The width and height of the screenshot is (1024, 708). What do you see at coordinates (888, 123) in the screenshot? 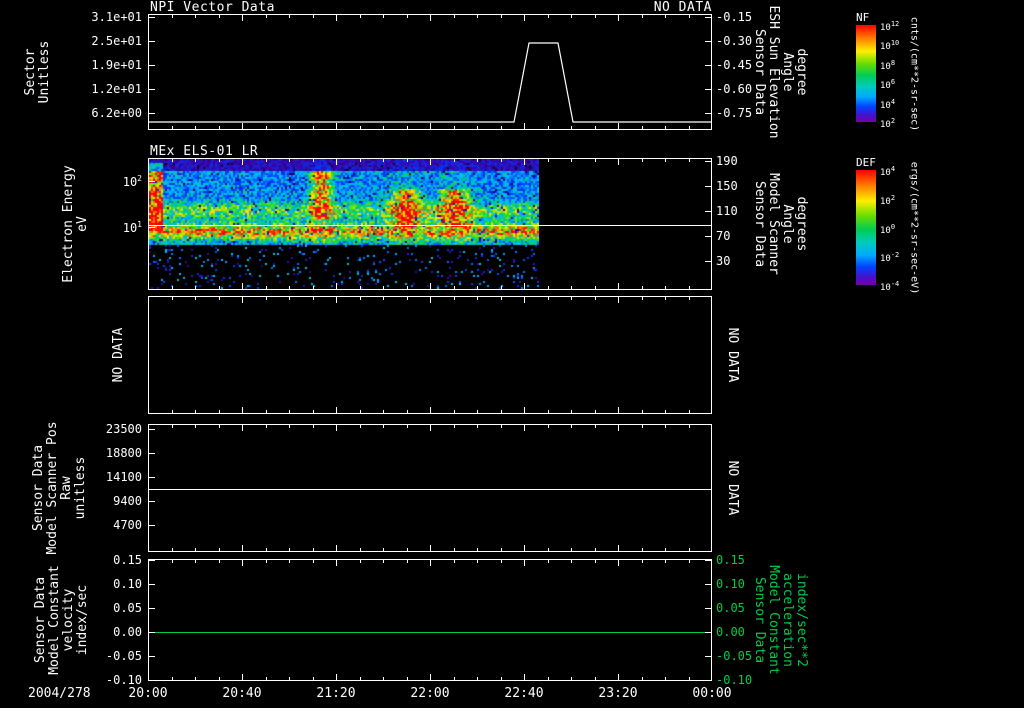
I see `colorbar-tick-label: 10²` at bounding box center [888, 123].